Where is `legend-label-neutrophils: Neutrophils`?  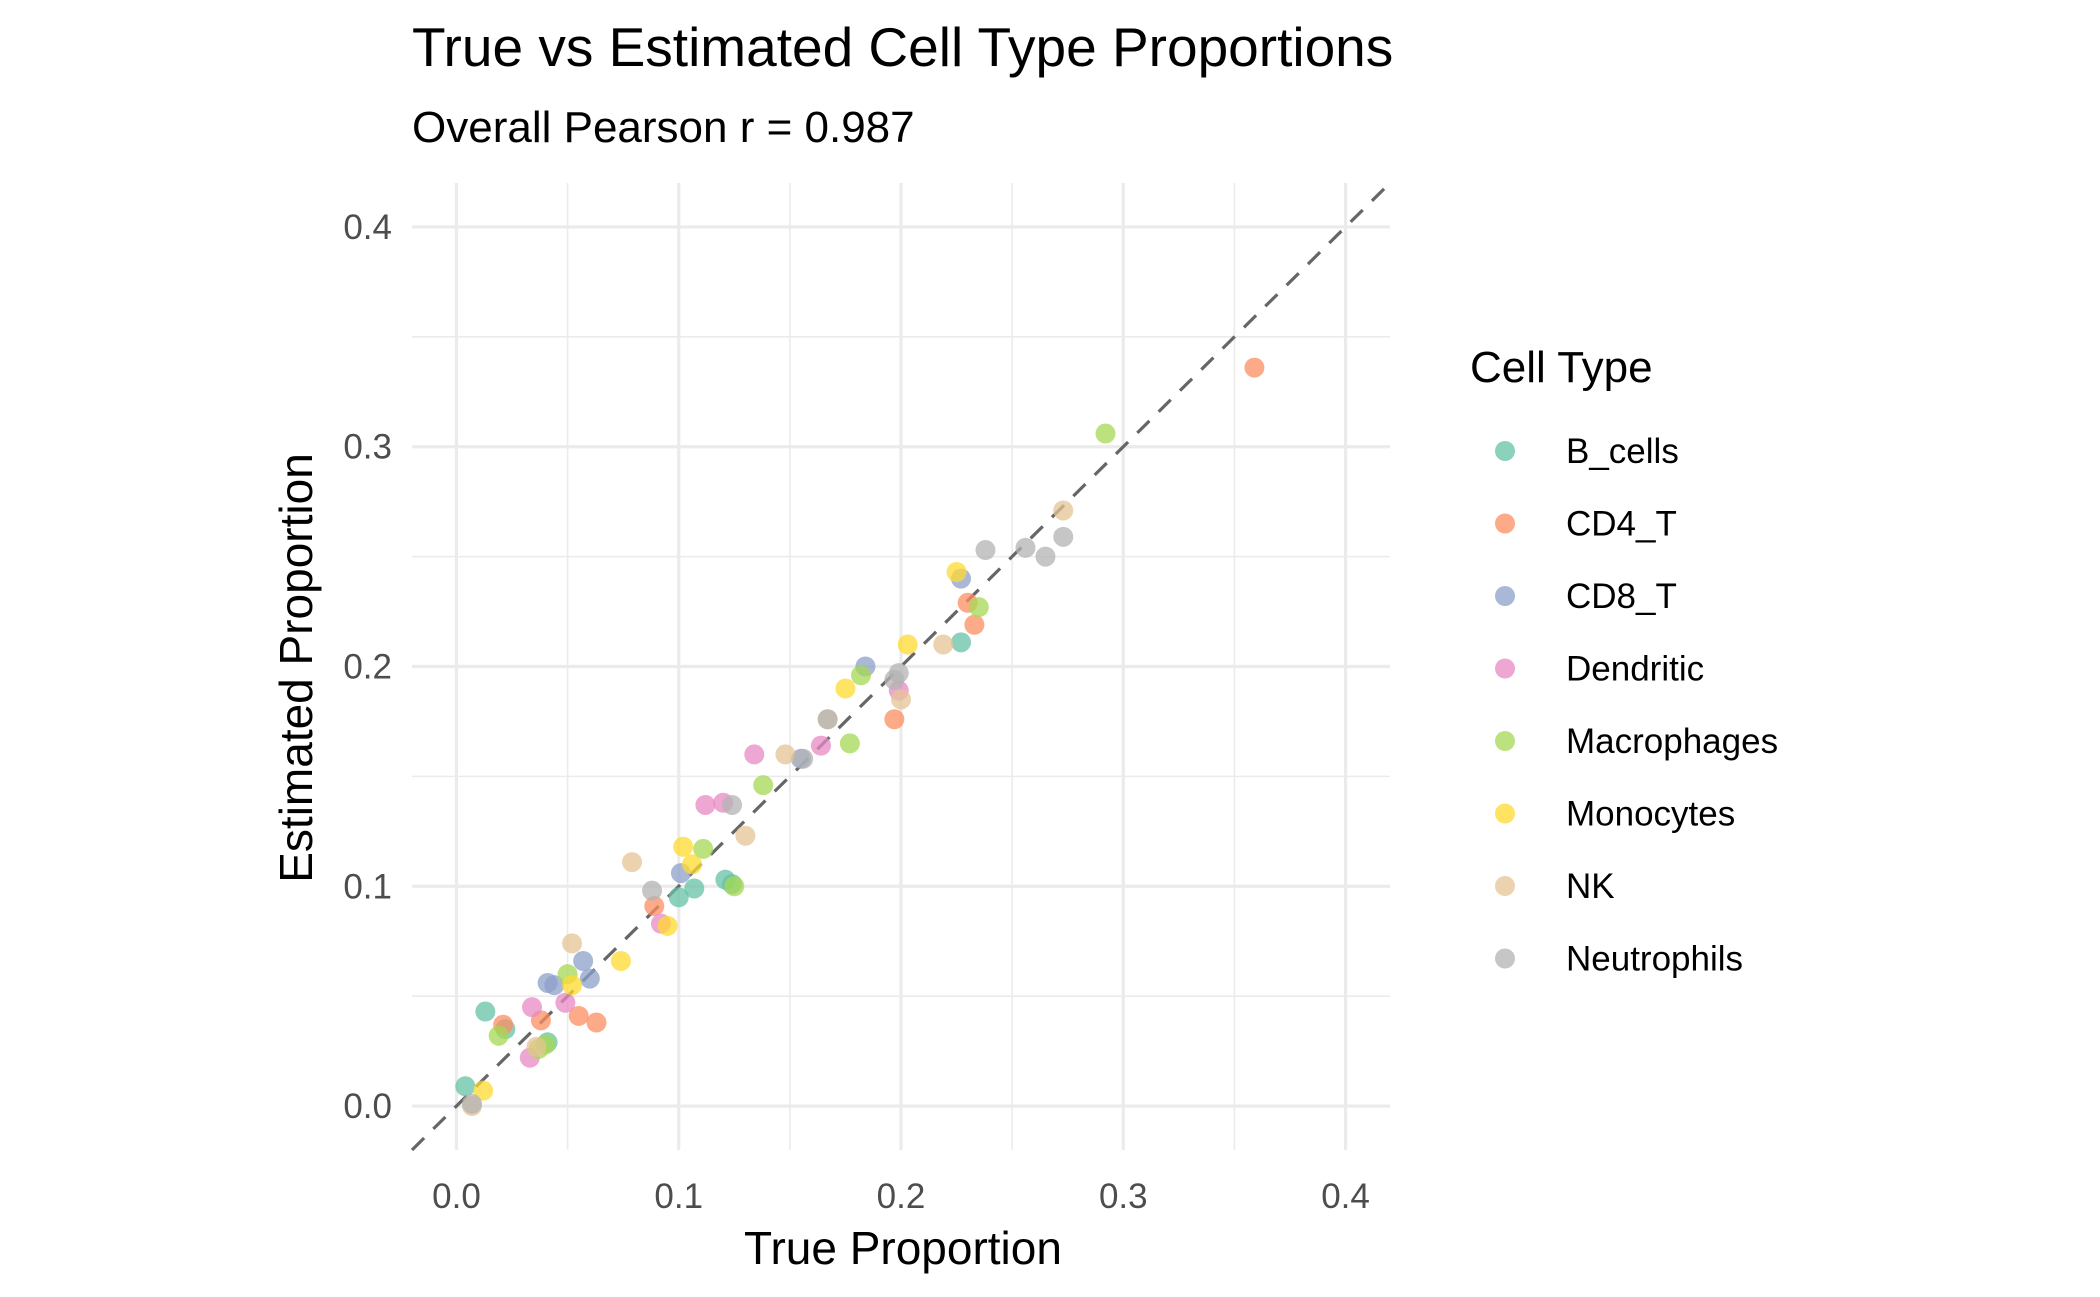
legend-label-neutrophils: Neutrophils is located at coordinates (1654, 959).